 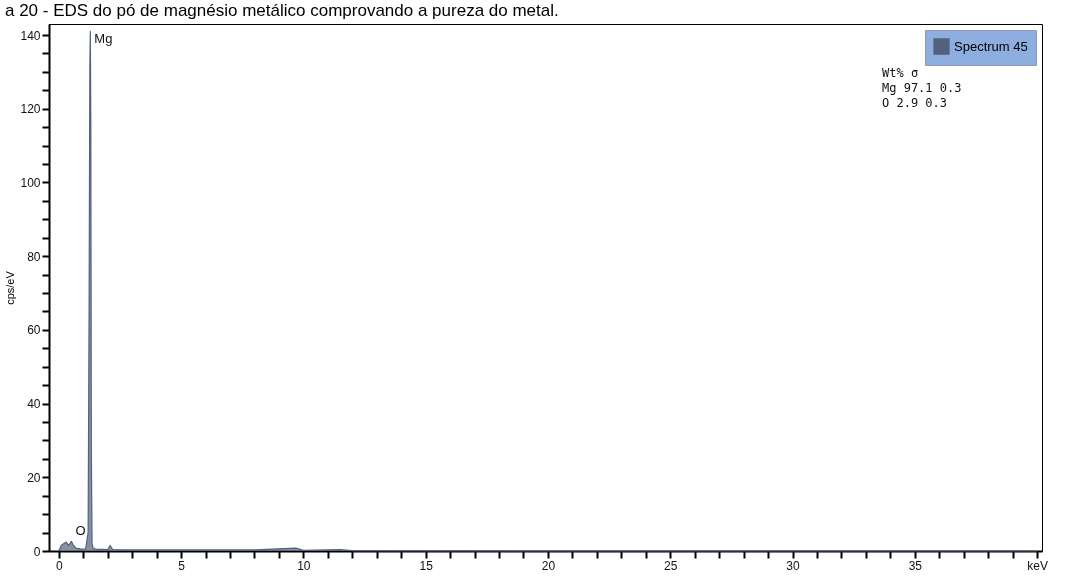 What do you see at coordinates (10, 287) in the screenshot?
I see `y-axis-title: cps/eV` at bounding box center [10, 287].